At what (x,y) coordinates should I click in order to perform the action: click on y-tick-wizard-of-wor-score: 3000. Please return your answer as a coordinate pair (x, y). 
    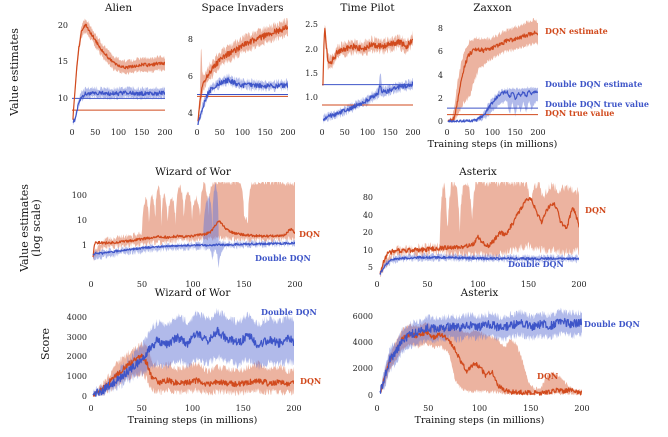
    Looking at the image, I should click on (76, 337).